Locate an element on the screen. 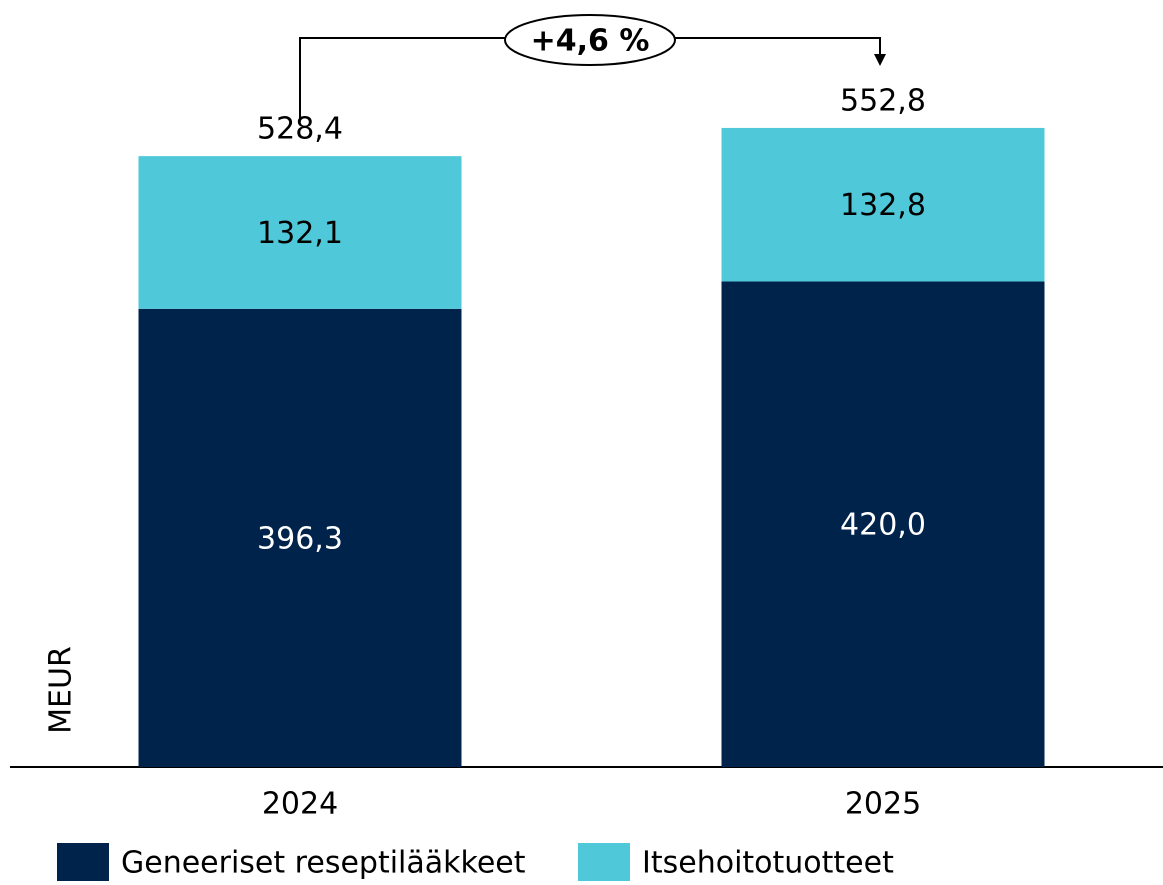 The height and width of the screenshot is (885, 1163). segment-label: 396,3 is located at coordinates (300, 538).